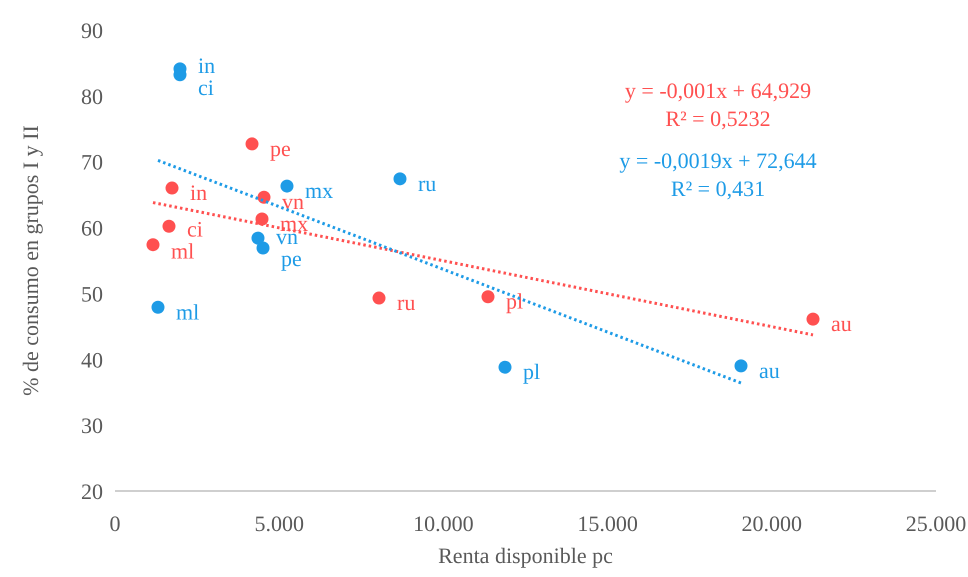 The image size is (968, 577). Describe the element at coordinates (92, 293) in the screenshot. I see `y-tick-label: 50` at that location.